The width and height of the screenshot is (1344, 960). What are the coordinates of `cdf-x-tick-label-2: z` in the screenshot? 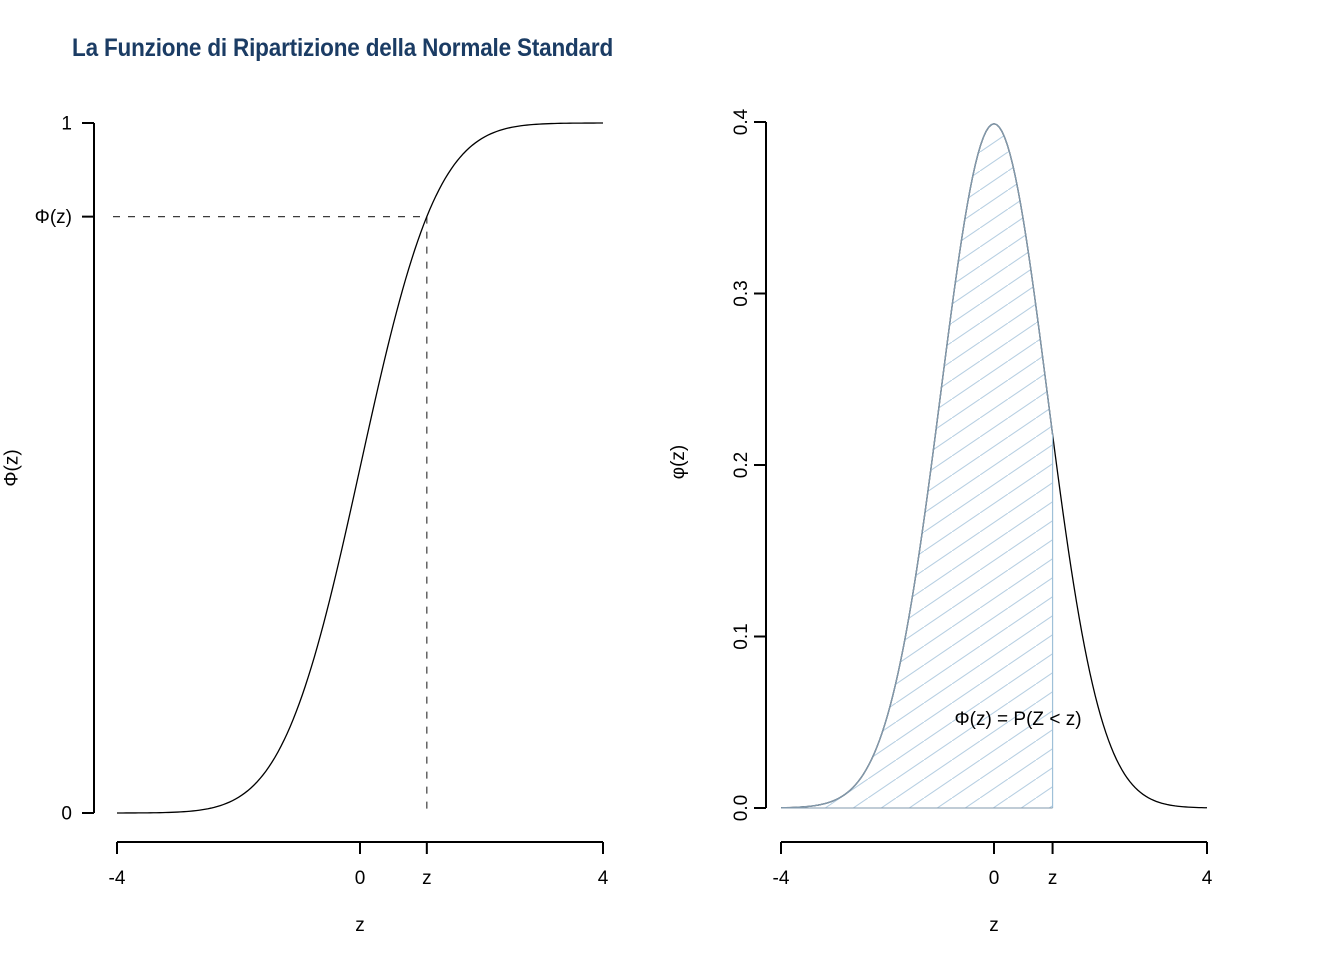 It's located at (427, 878).